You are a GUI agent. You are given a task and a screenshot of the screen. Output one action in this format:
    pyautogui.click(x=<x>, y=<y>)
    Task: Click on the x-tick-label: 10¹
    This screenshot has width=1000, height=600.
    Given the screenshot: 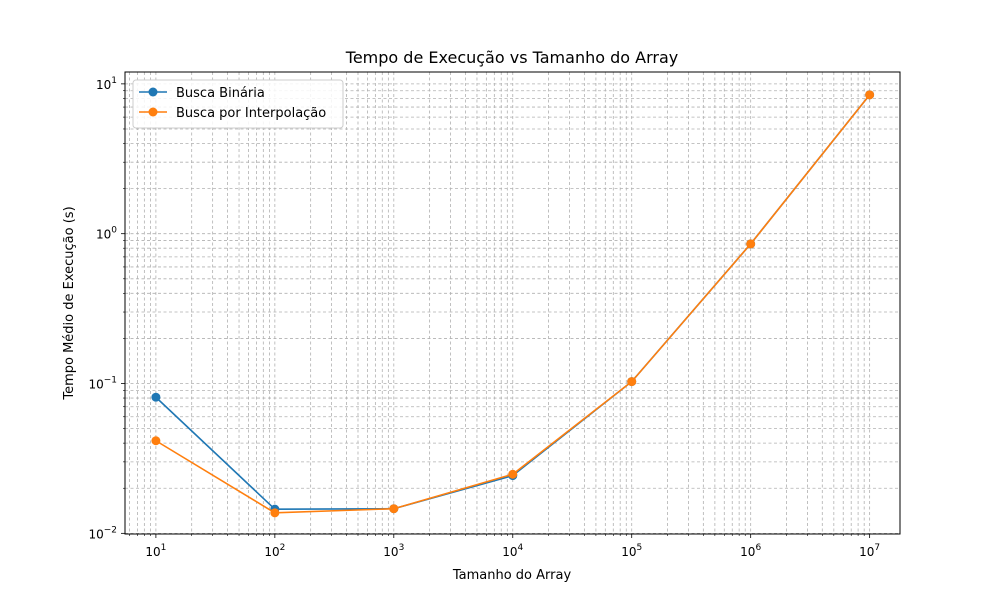 What is the action you would take?
    pyautogui.click(x=155, y=551)
    